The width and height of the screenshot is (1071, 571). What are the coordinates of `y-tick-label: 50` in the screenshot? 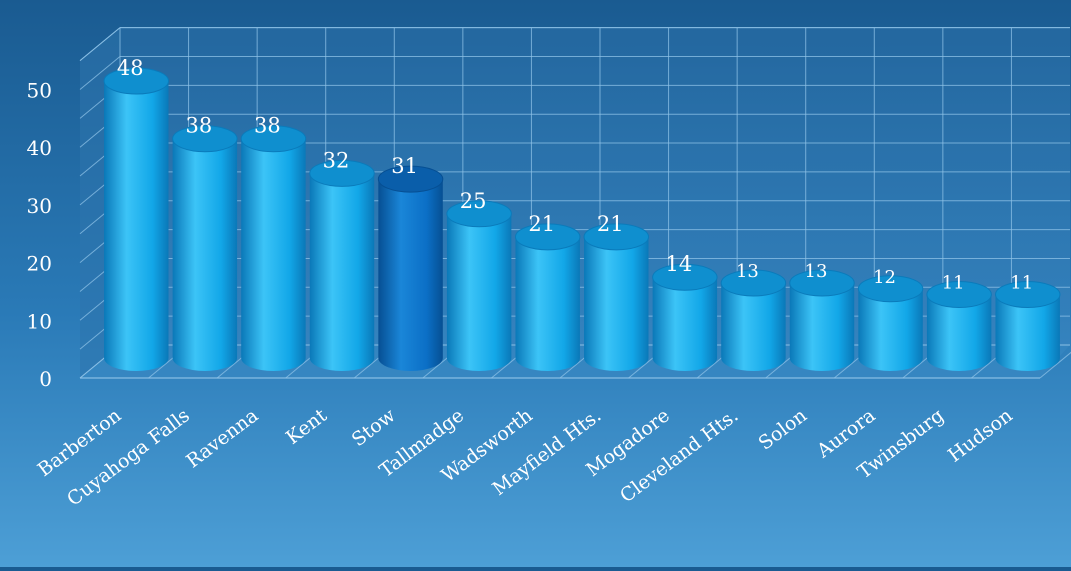 It's located at (39, 91).